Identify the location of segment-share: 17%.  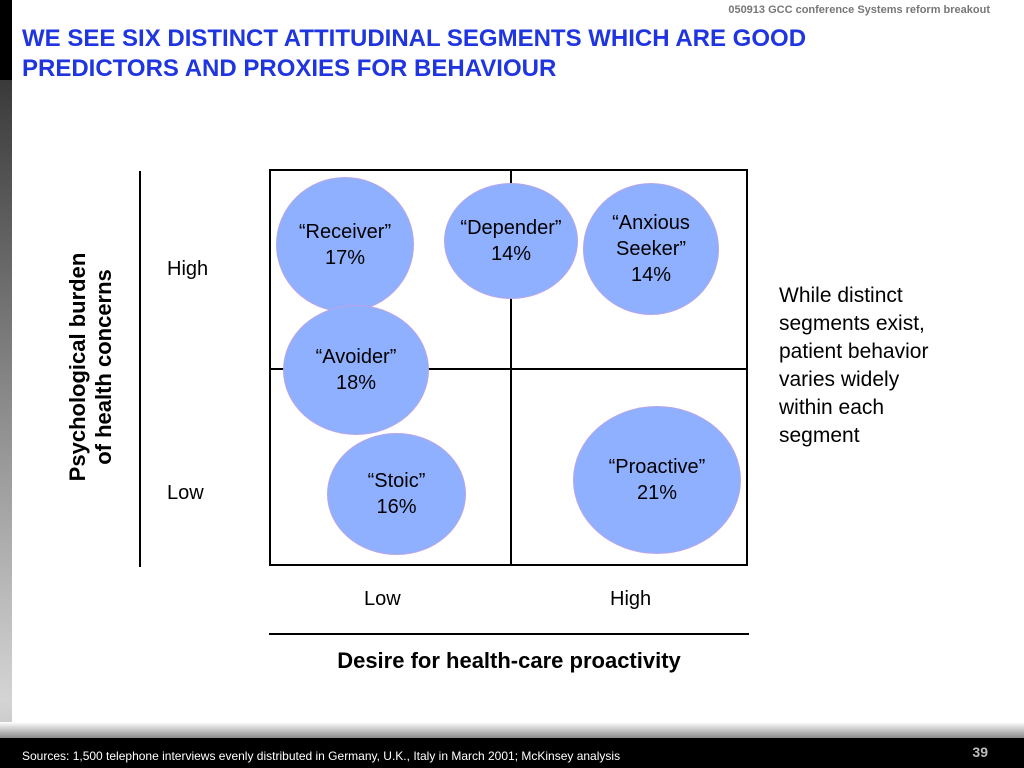
(345, 257).